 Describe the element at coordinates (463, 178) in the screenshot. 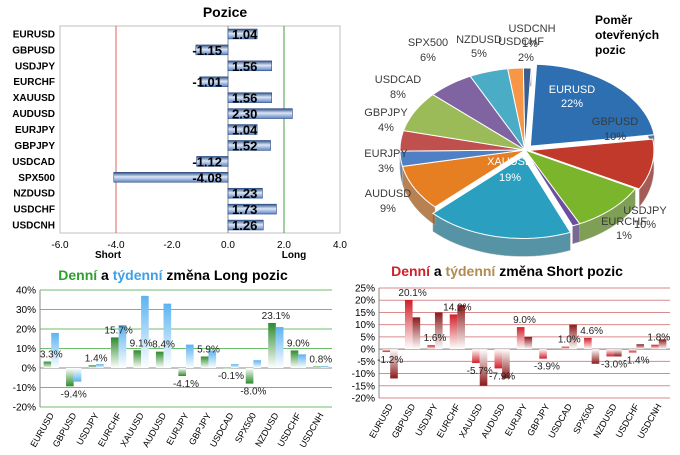

I see `pie-slice-audusd` at that location.